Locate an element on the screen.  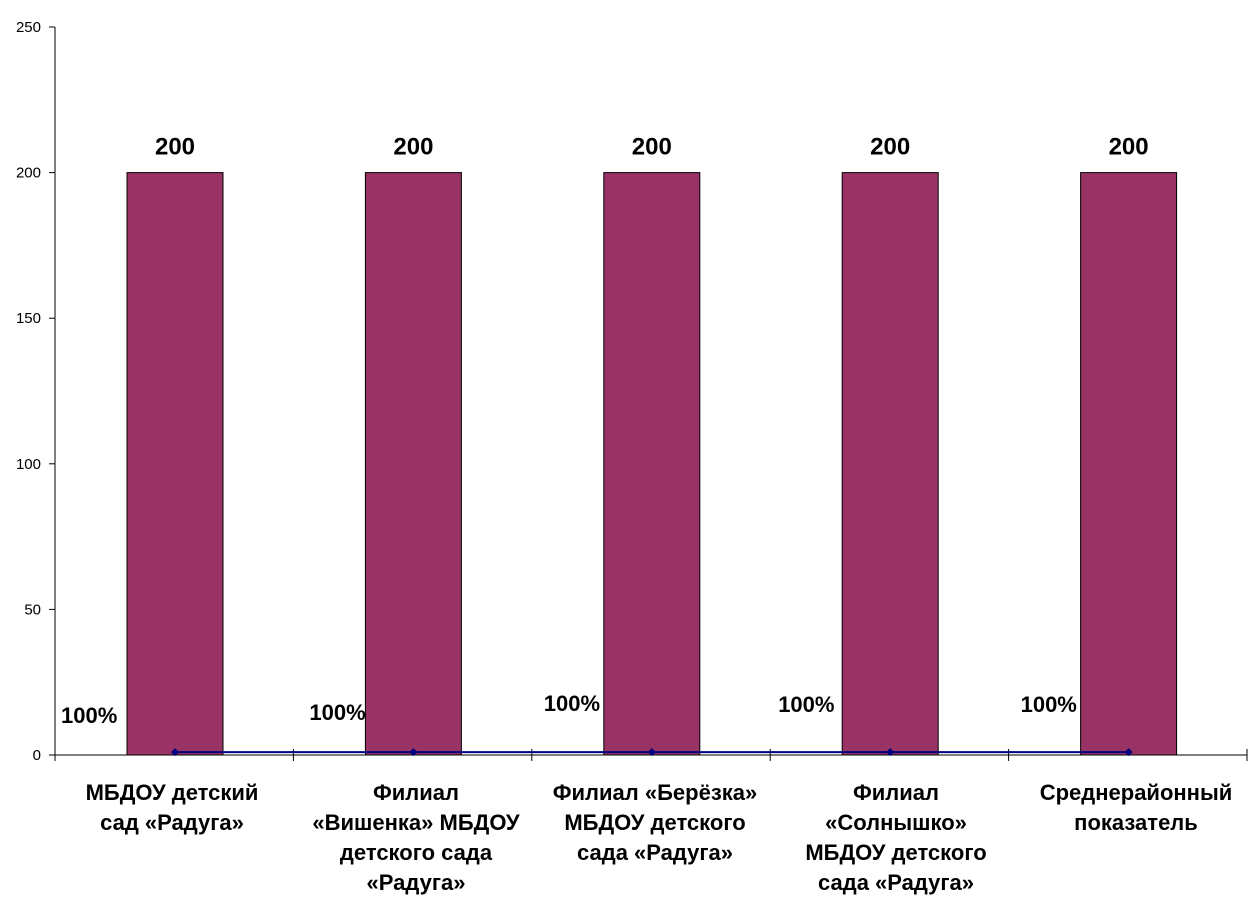
x-category-label: Среднерайонный показатель is located at coordinates (1136, 807).